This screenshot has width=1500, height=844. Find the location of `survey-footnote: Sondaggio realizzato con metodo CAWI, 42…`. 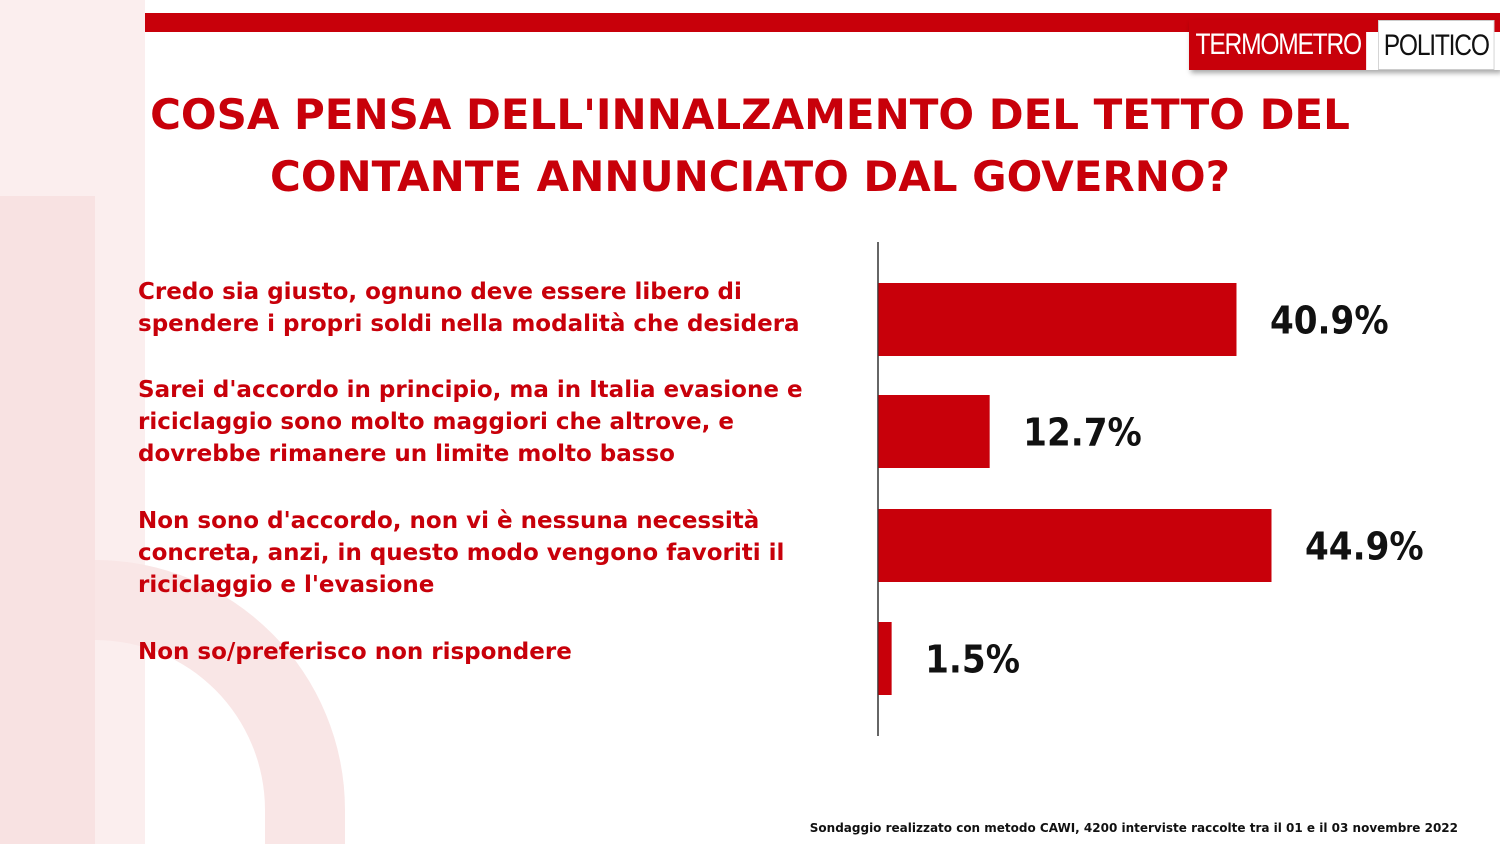

survey-footnote: Sondaggio realizzato con metodo CAWI, 42… is located at coordinates (1133, 828).